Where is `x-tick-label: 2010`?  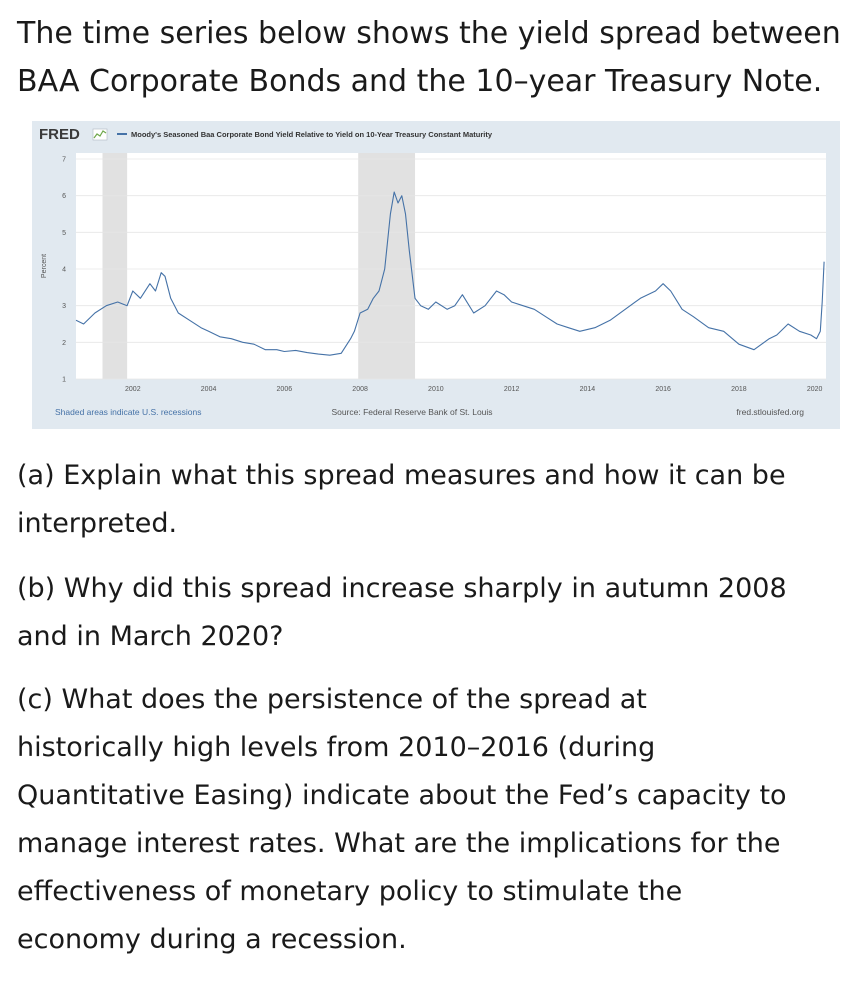 x-tick-label: 2010 is located at coordinates (436, 389).